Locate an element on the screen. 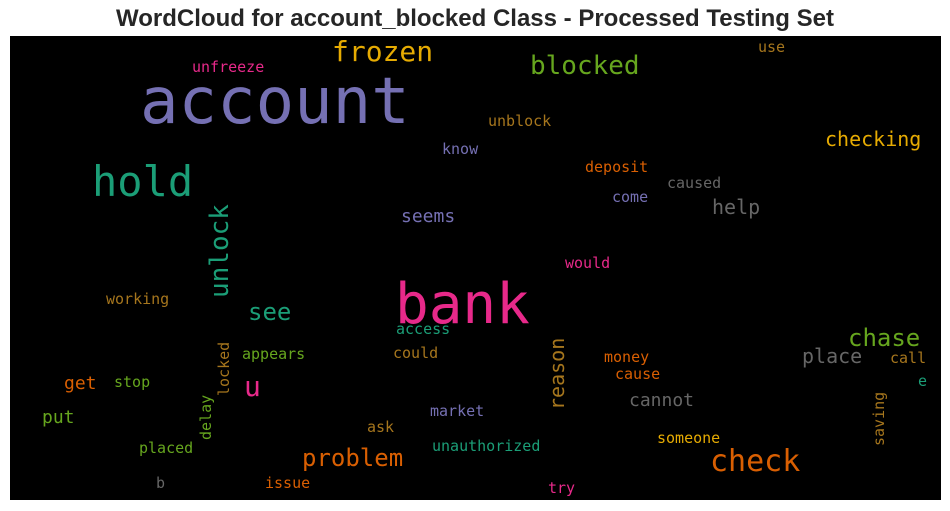  word-access: access is located at coordinates (423, 329).